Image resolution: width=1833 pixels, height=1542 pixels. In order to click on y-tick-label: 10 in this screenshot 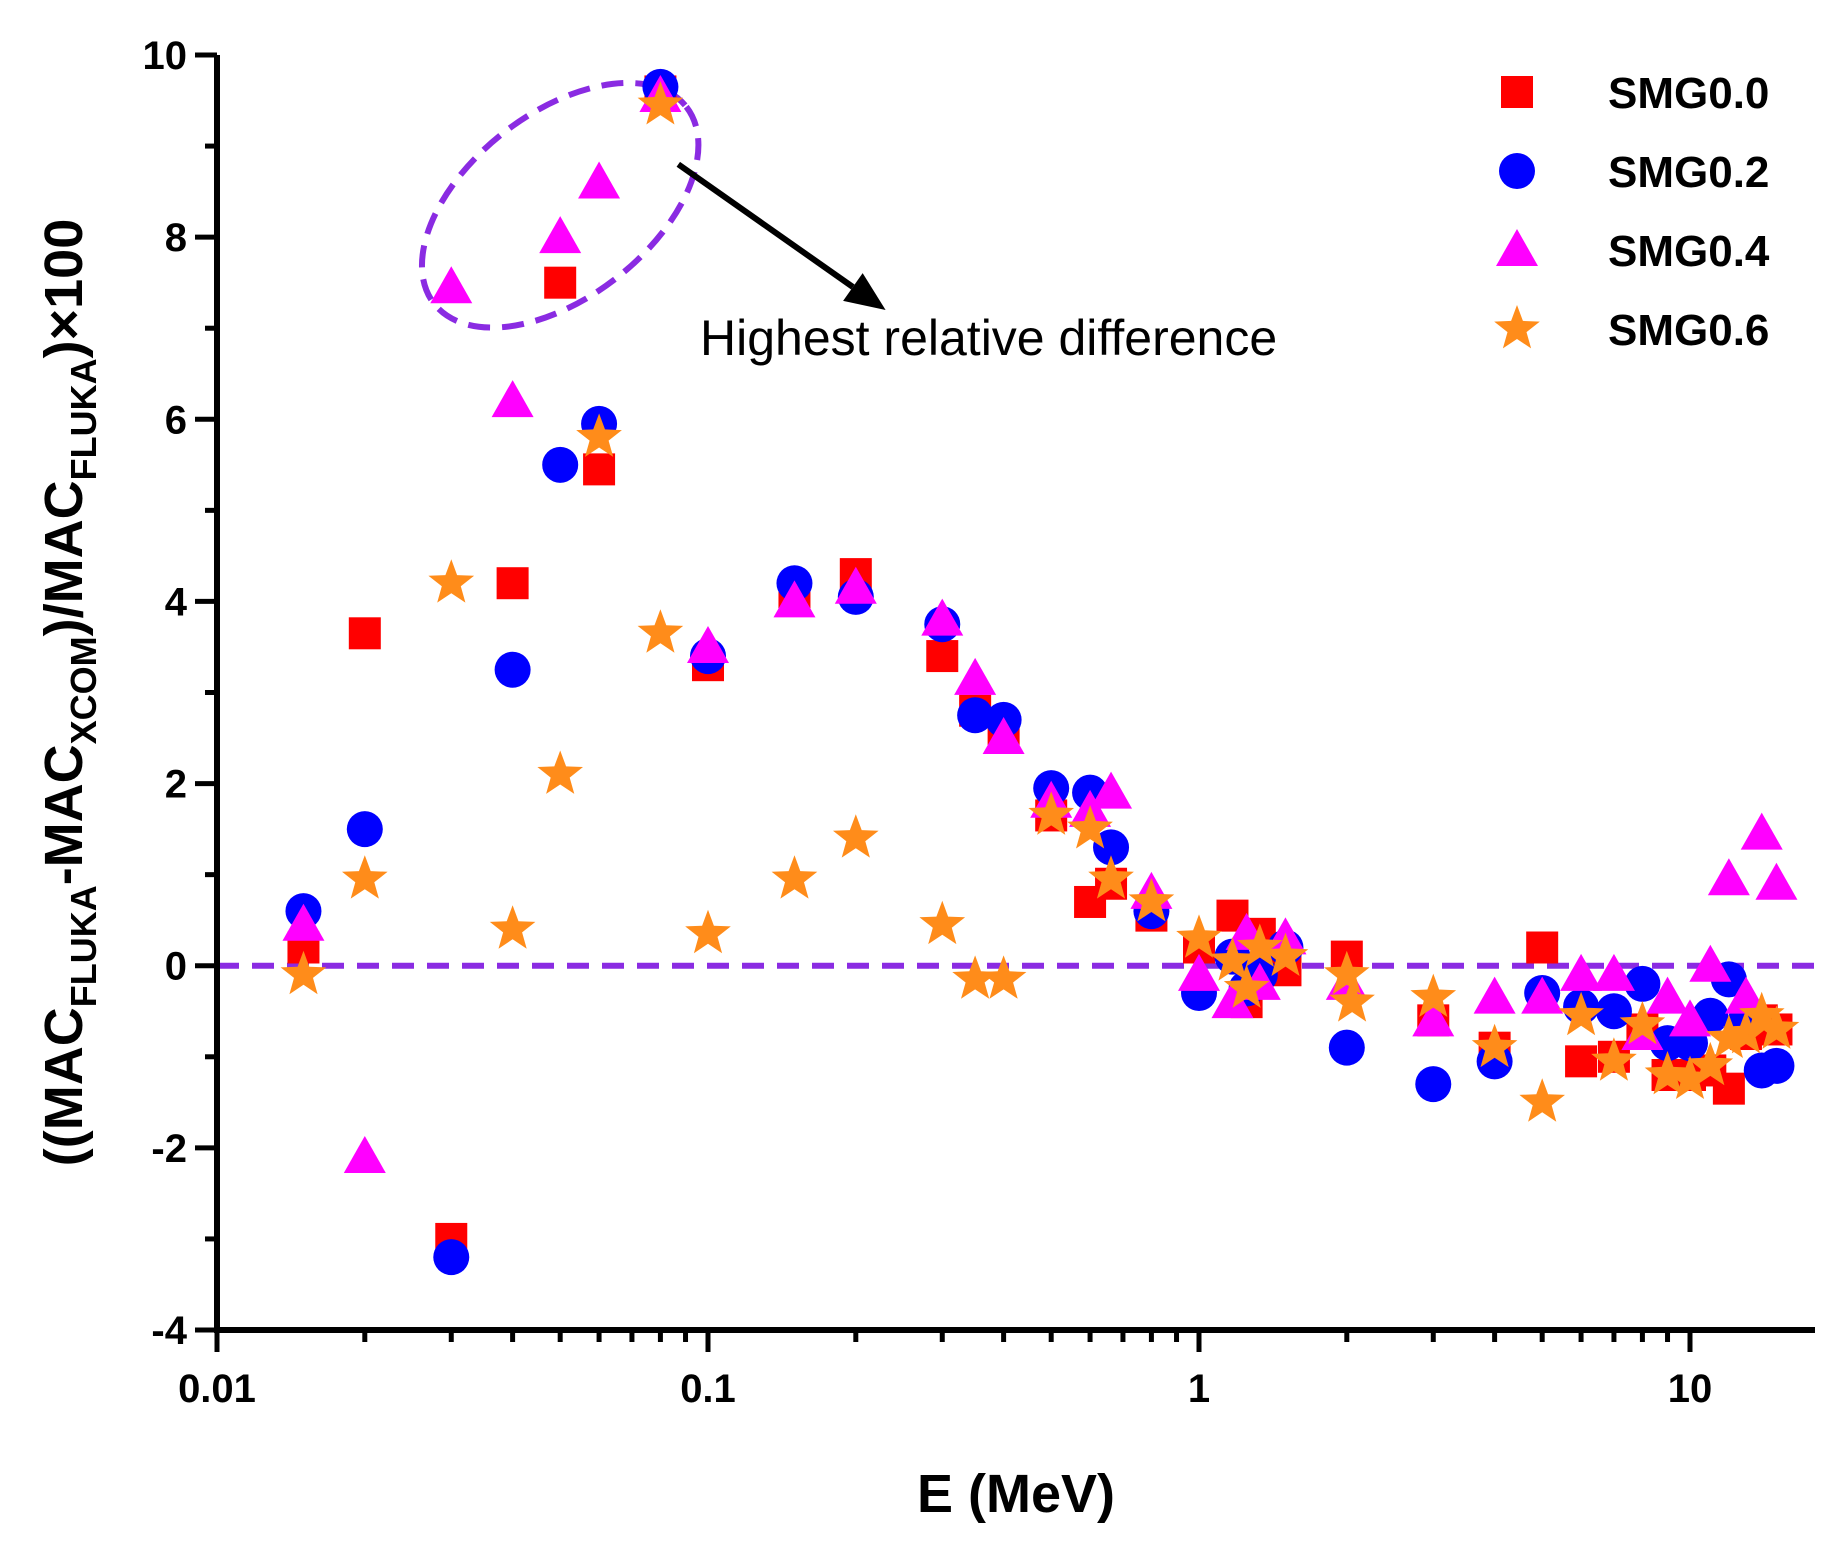, I will do `click(165, 56)`.